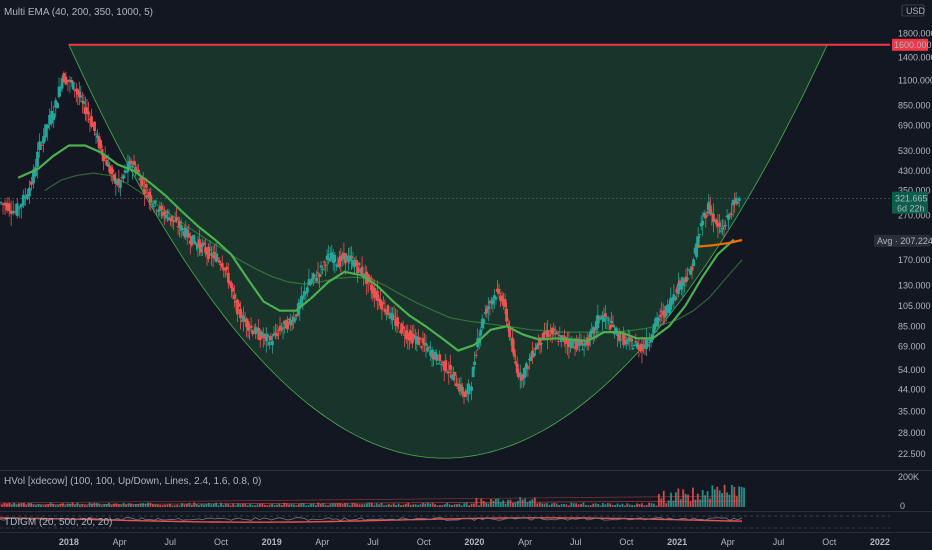 This screenshot has height=550, width=932. Describe the element at coordinates (466, 520) in the screenshot. I see `oscillator-pane: TDIGM (20, 500, 20, 20)` at that location.